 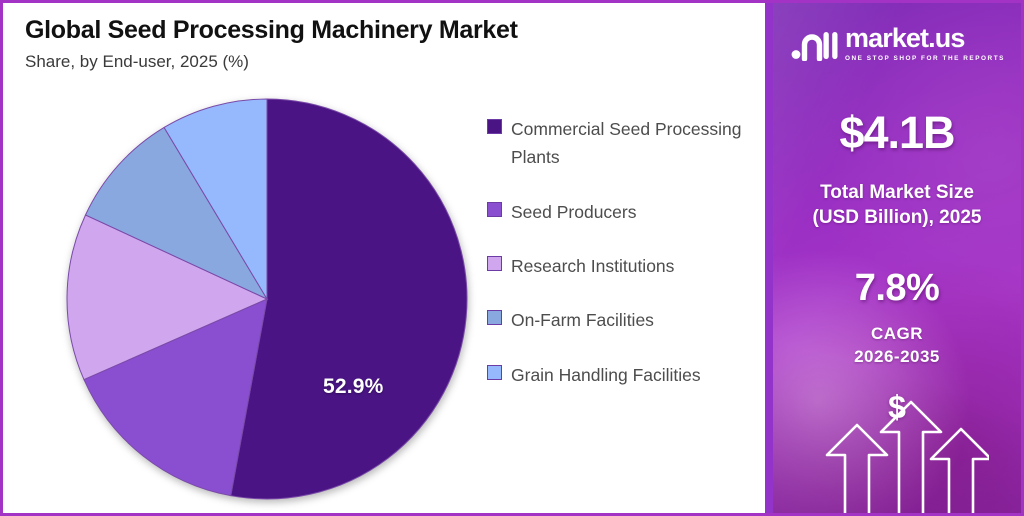 What do you see at coordinates (907, 456) in the screenshot?
I see `growth-arrows-icon` at bounding box center [907, 456].